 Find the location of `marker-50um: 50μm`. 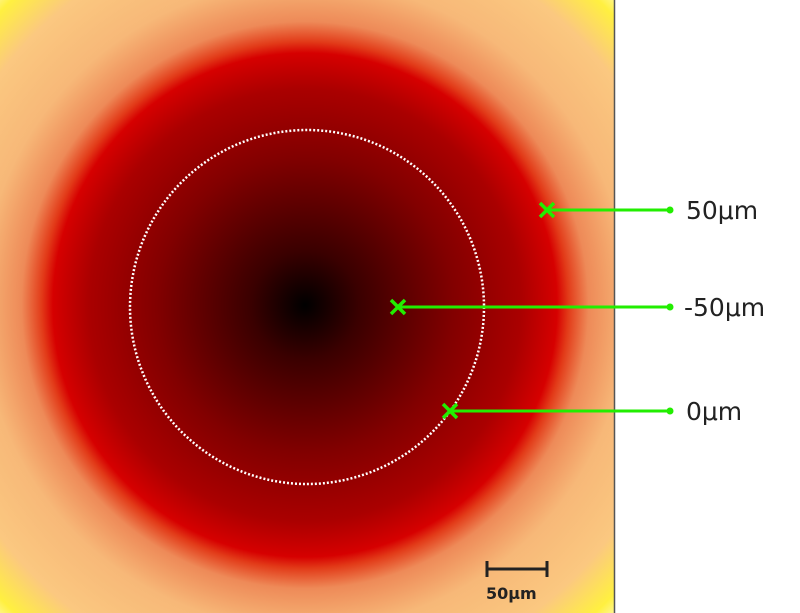

marker-50um: 50μm is located at coordinates (648, 210).